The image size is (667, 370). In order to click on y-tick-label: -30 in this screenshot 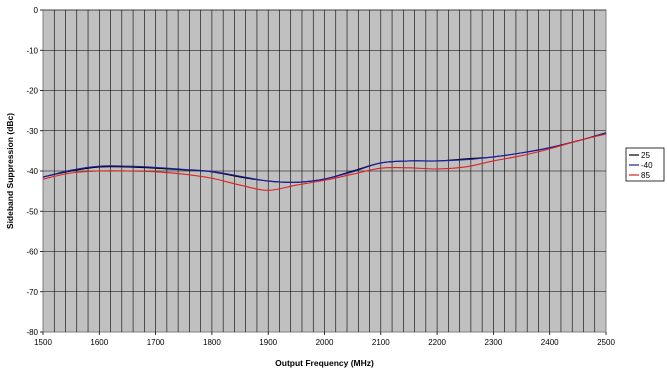, I will do `click(32, 131)`.